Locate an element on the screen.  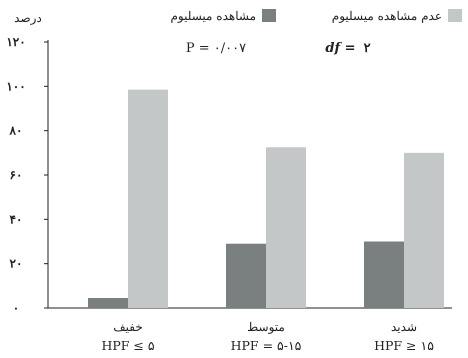
x-category-sublabel: HPF = ۵-۱۵ is located at coordinates (266, 345).